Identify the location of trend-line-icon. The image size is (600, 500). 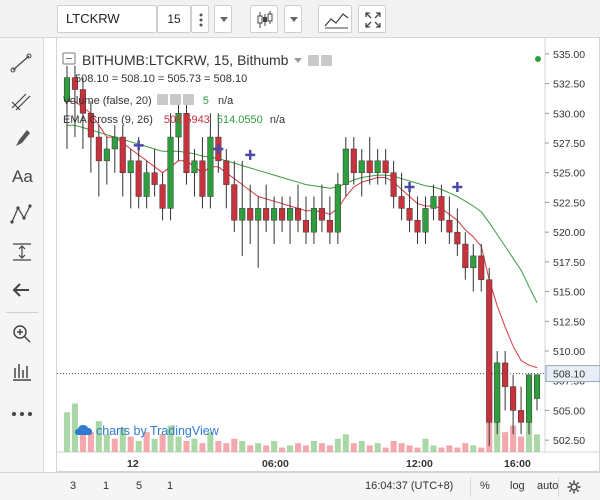
(21, 63).